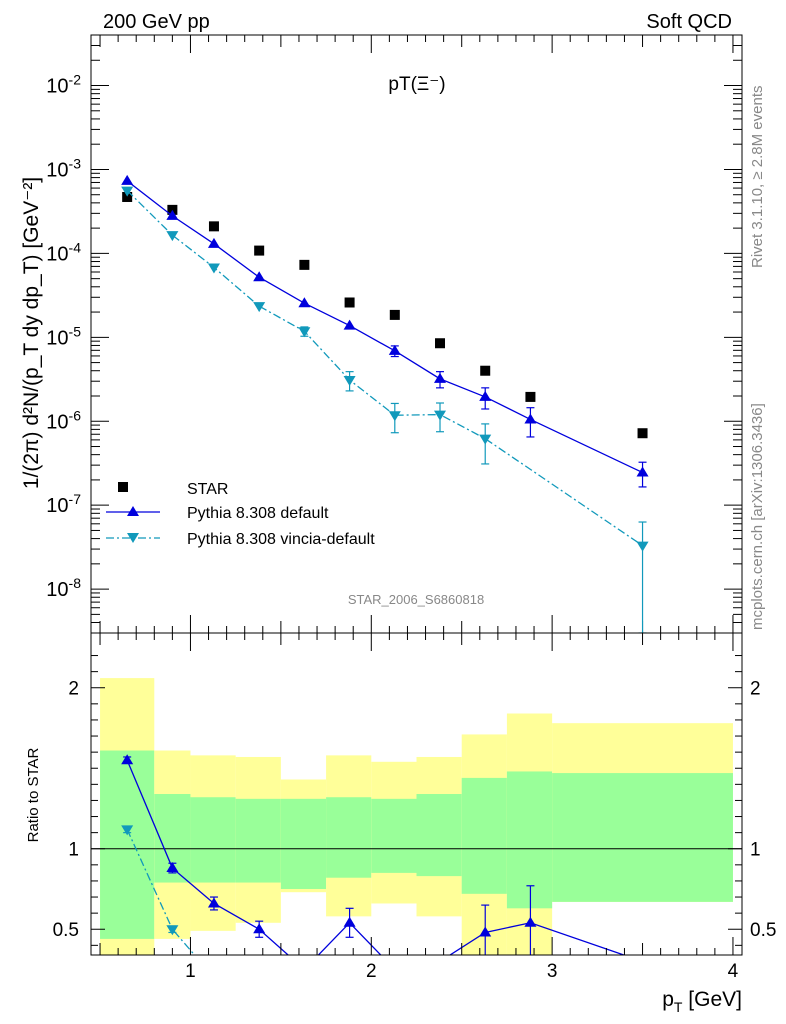 The image size is (786, 1024). What do you see at coordinates (757, 516) in the screenshot?
I see `mcplots-label: mcplots.cern.ch [arXiv:1306.3436]` at bounding box center [757, 516].